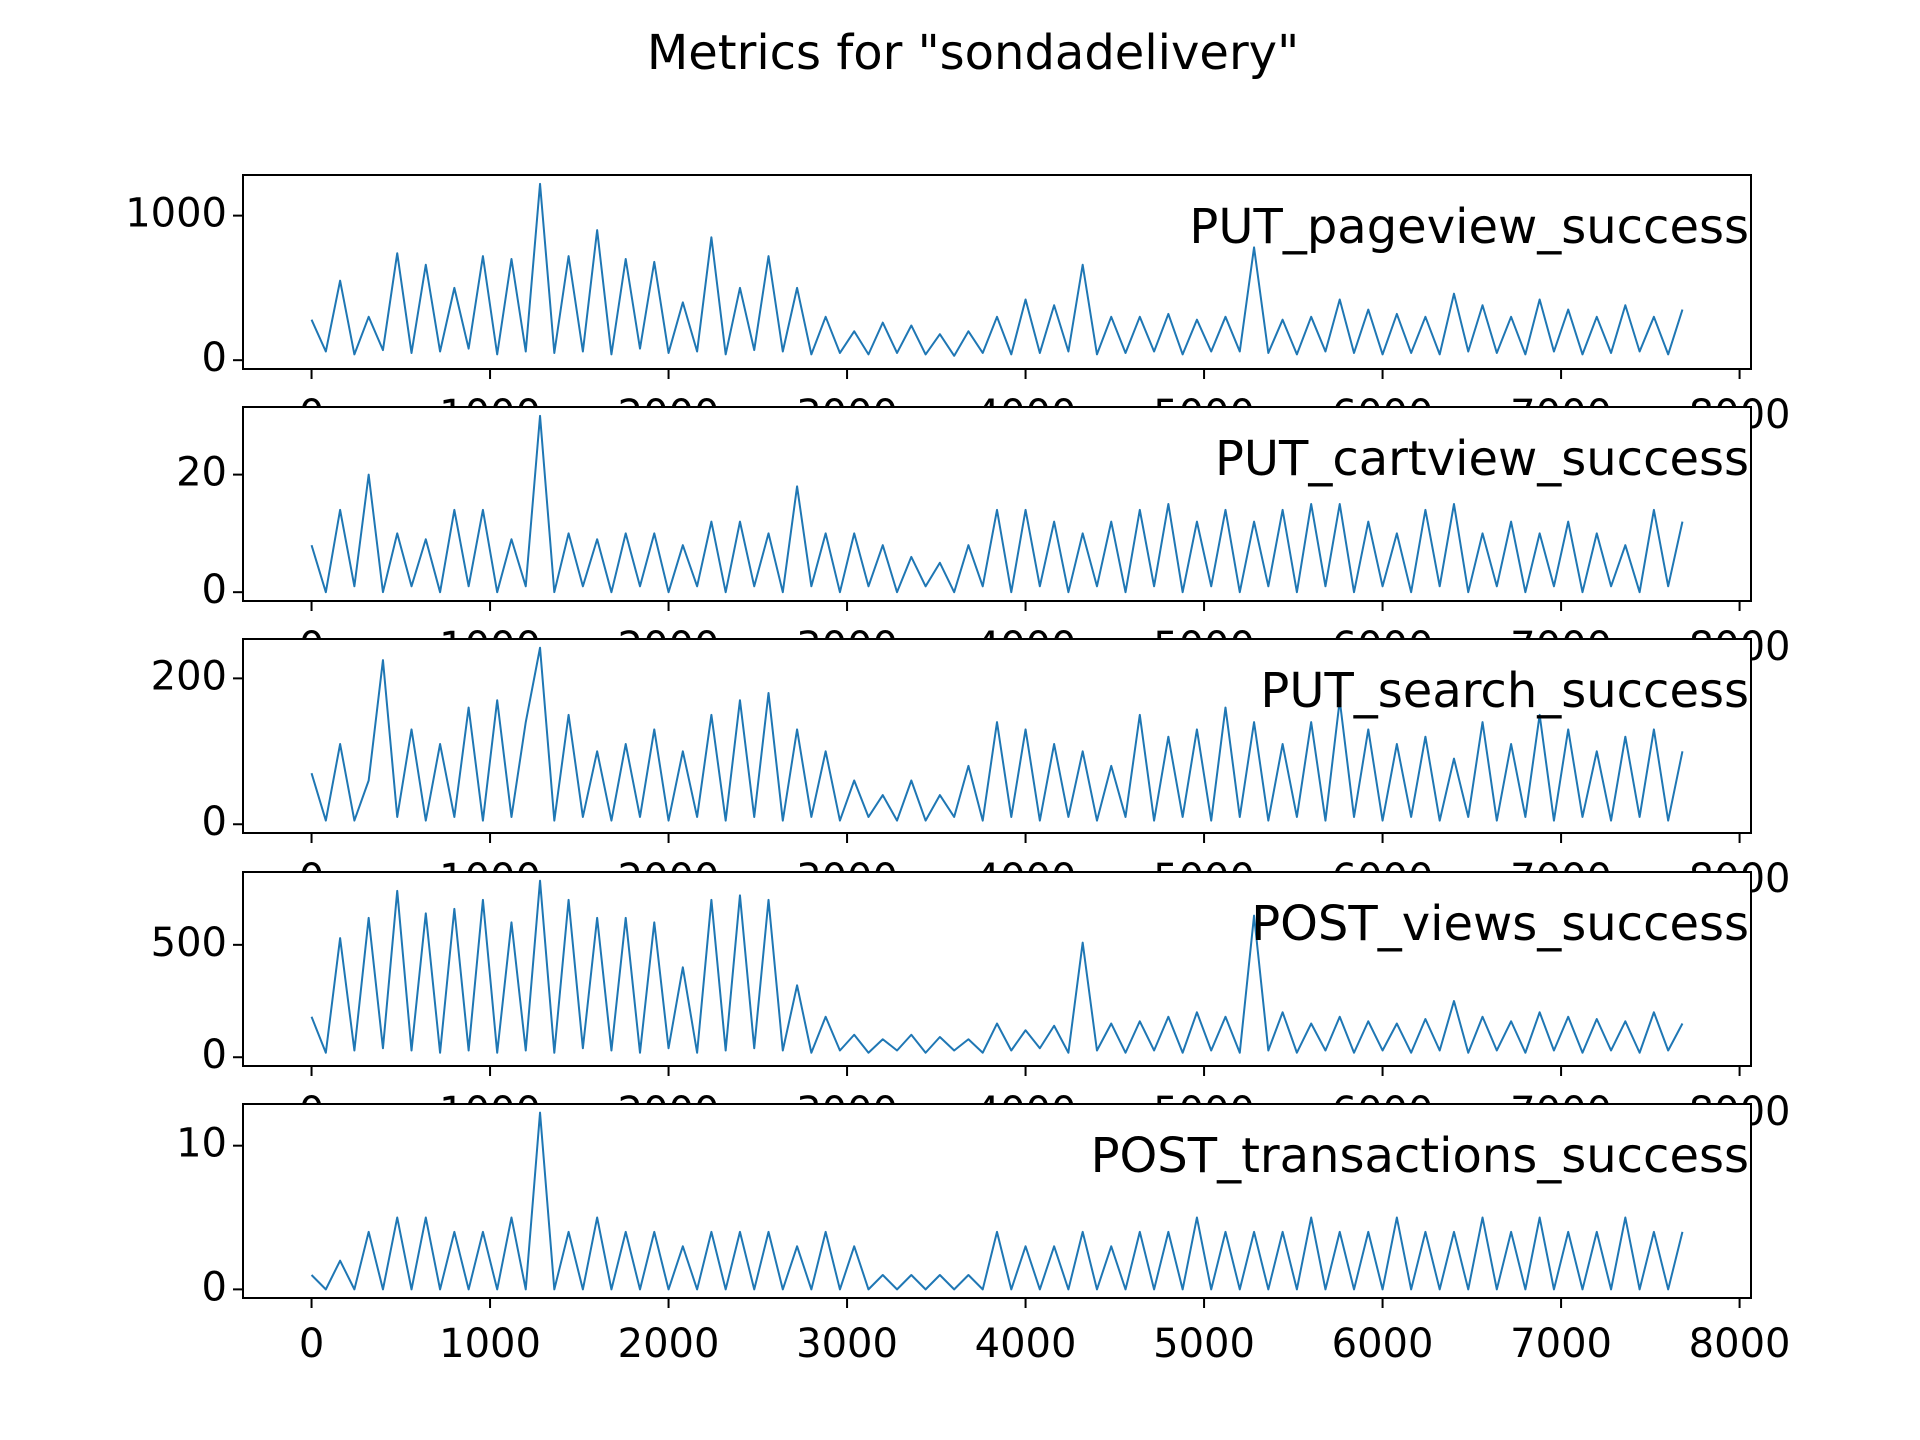  Describe the element at coordinates (1420, 1156) in the screenshot. I see `series-label: POST_transactions_success` at that location.